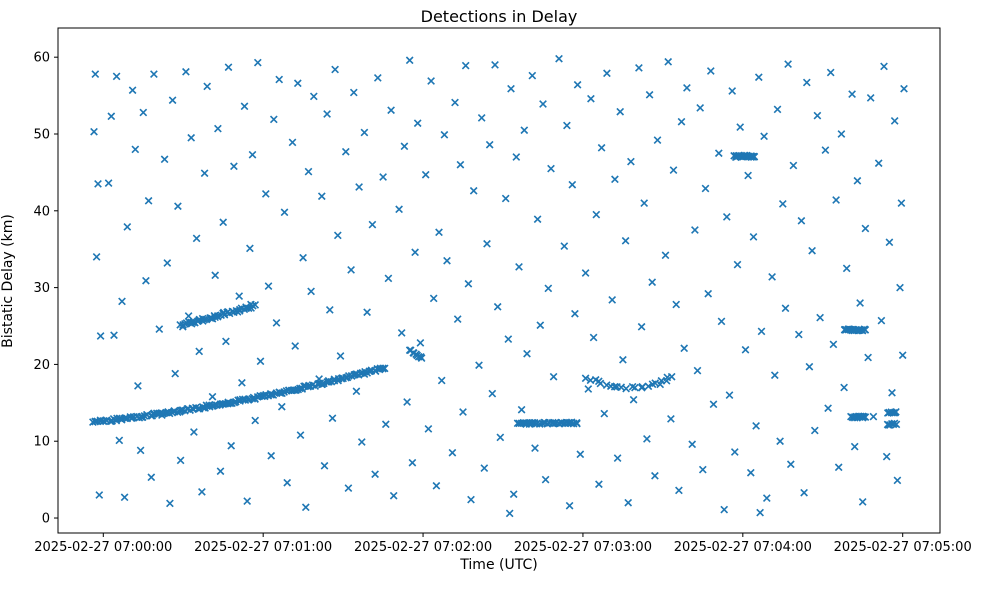 The image size is (985, 590). I want to click on x-tick-label: 2025-02-27 07:02:00, so click(423, 547).